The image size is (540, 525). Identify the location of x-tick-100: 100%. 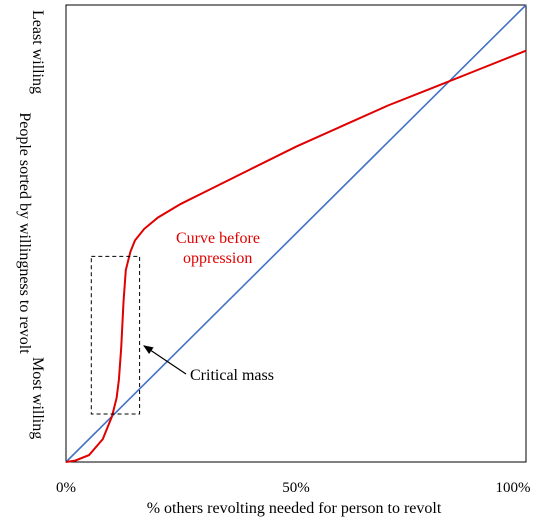
(513, 488).